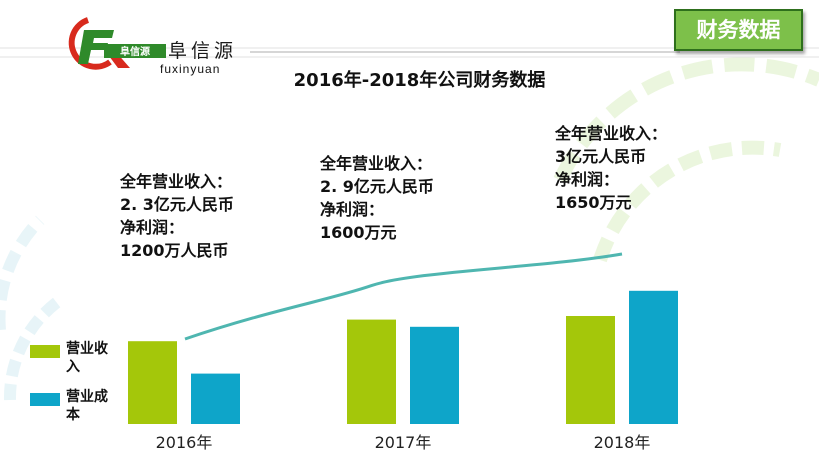 The width and height of the screenshot is (819, 460). I want to click on legend-swatch-revenue, so click(45, 351).